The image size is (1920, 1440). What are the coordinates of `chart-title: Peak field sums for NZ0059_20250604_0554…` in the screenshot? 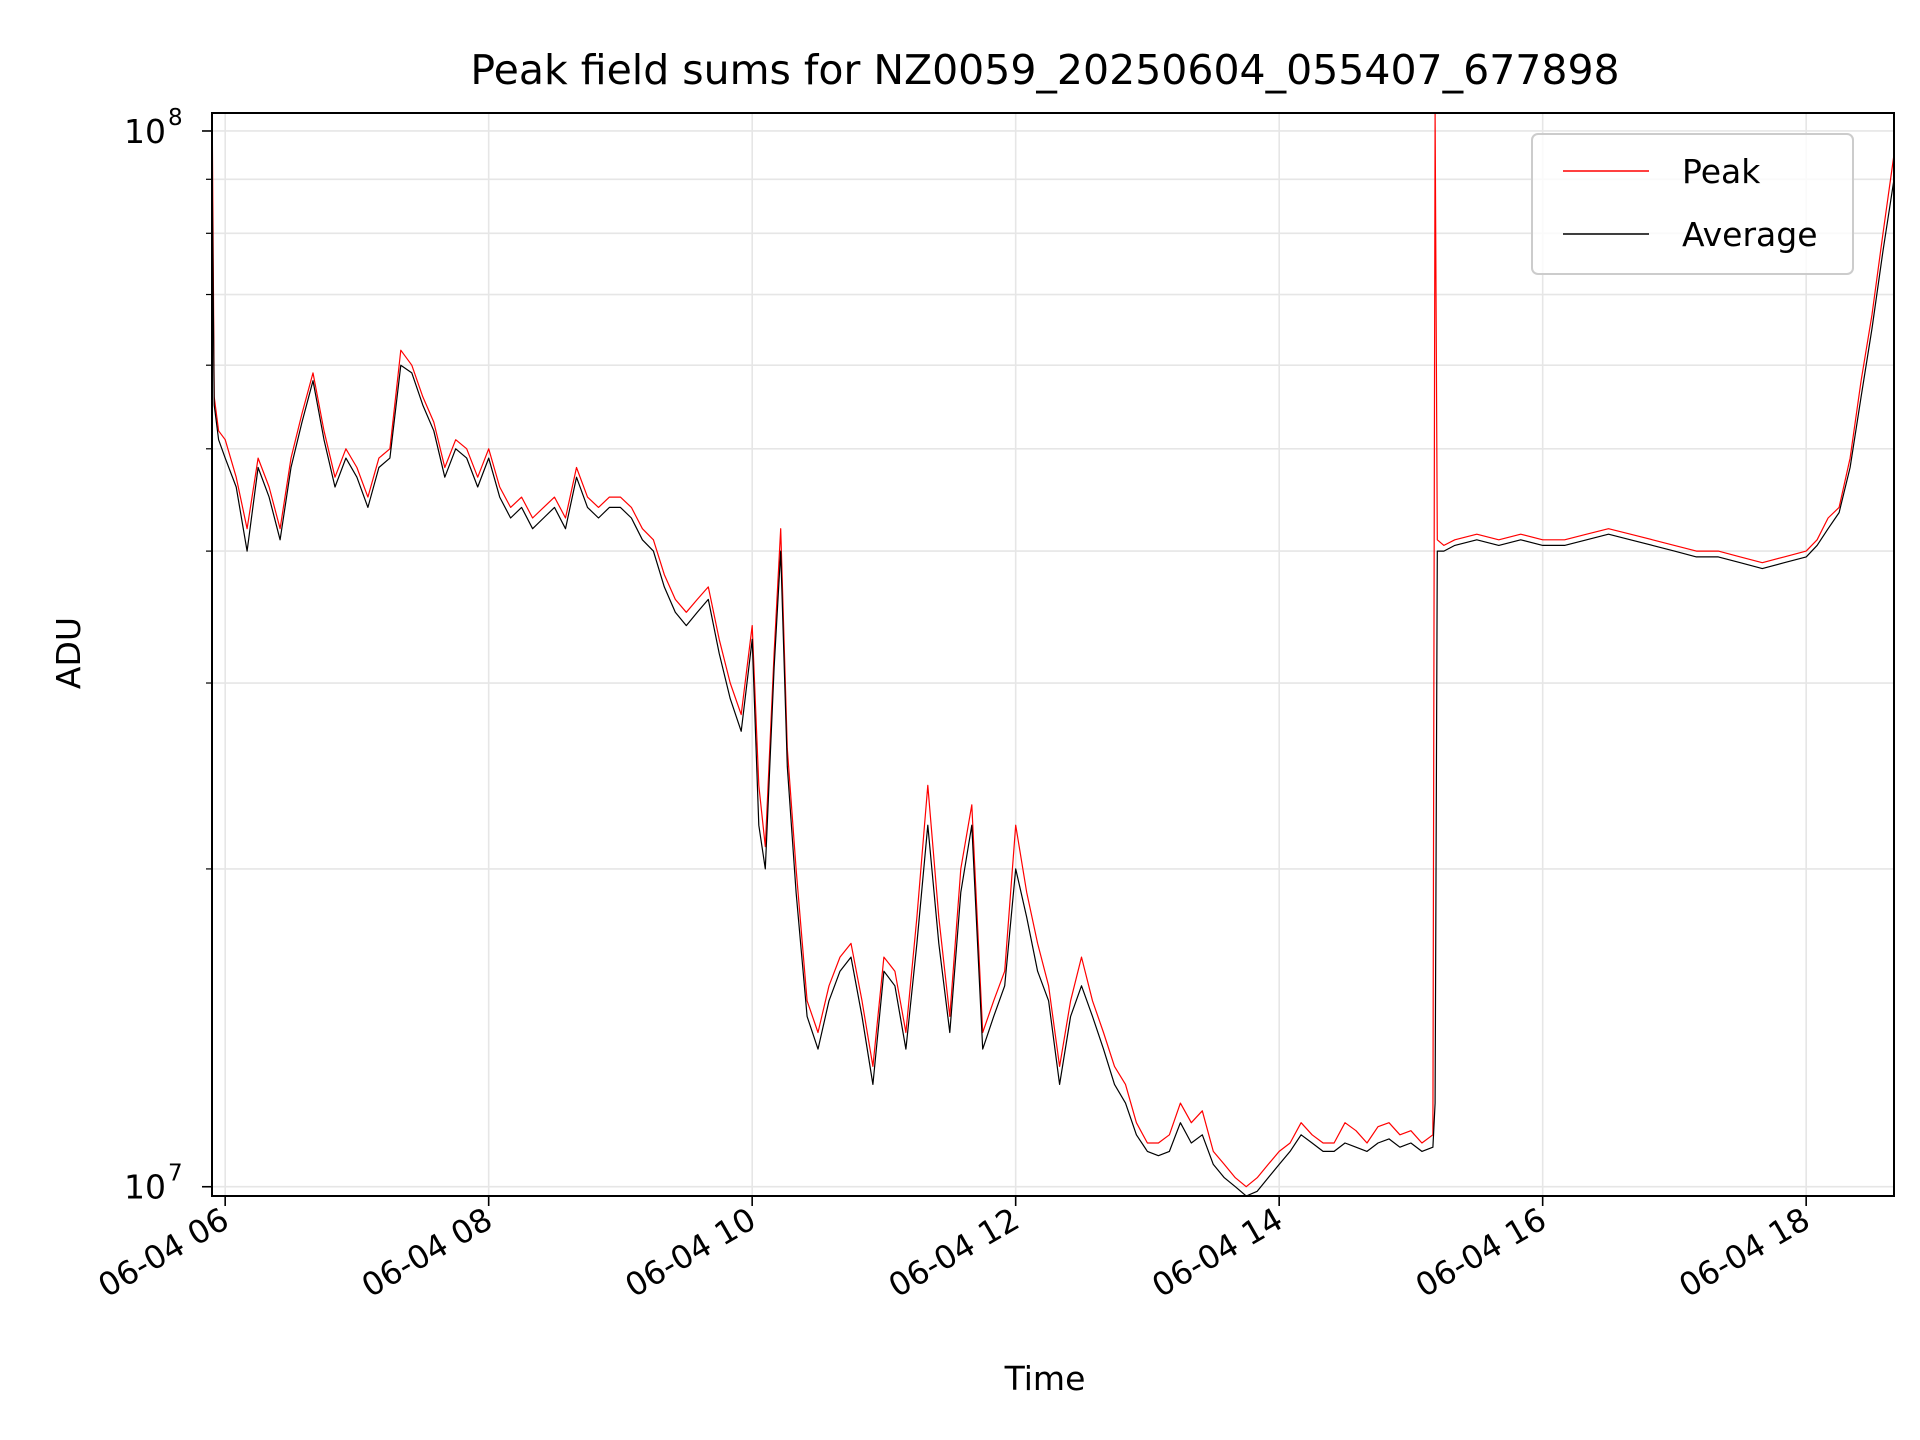 It's located at (1044, 70).